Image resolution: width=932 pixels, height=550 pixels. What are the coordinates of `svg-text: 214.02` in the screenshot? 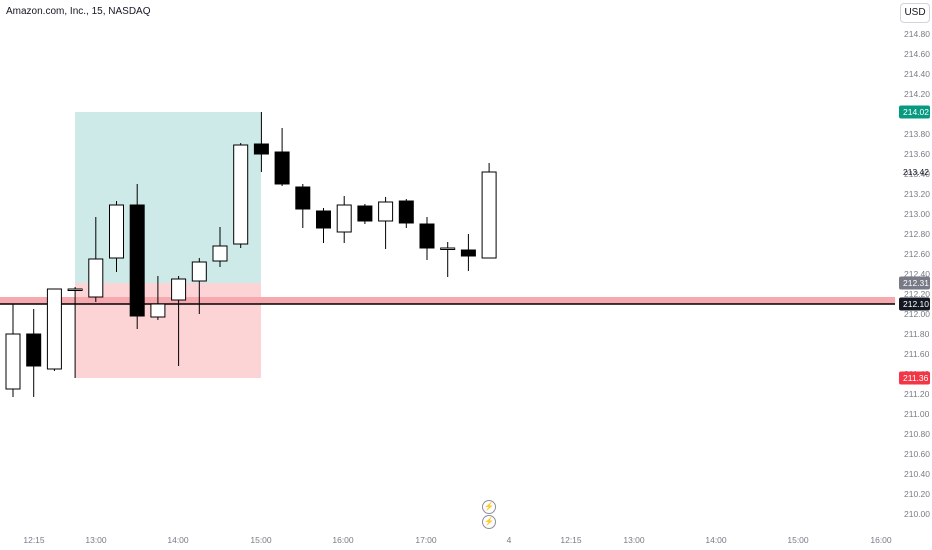 It's located at (916, 112).